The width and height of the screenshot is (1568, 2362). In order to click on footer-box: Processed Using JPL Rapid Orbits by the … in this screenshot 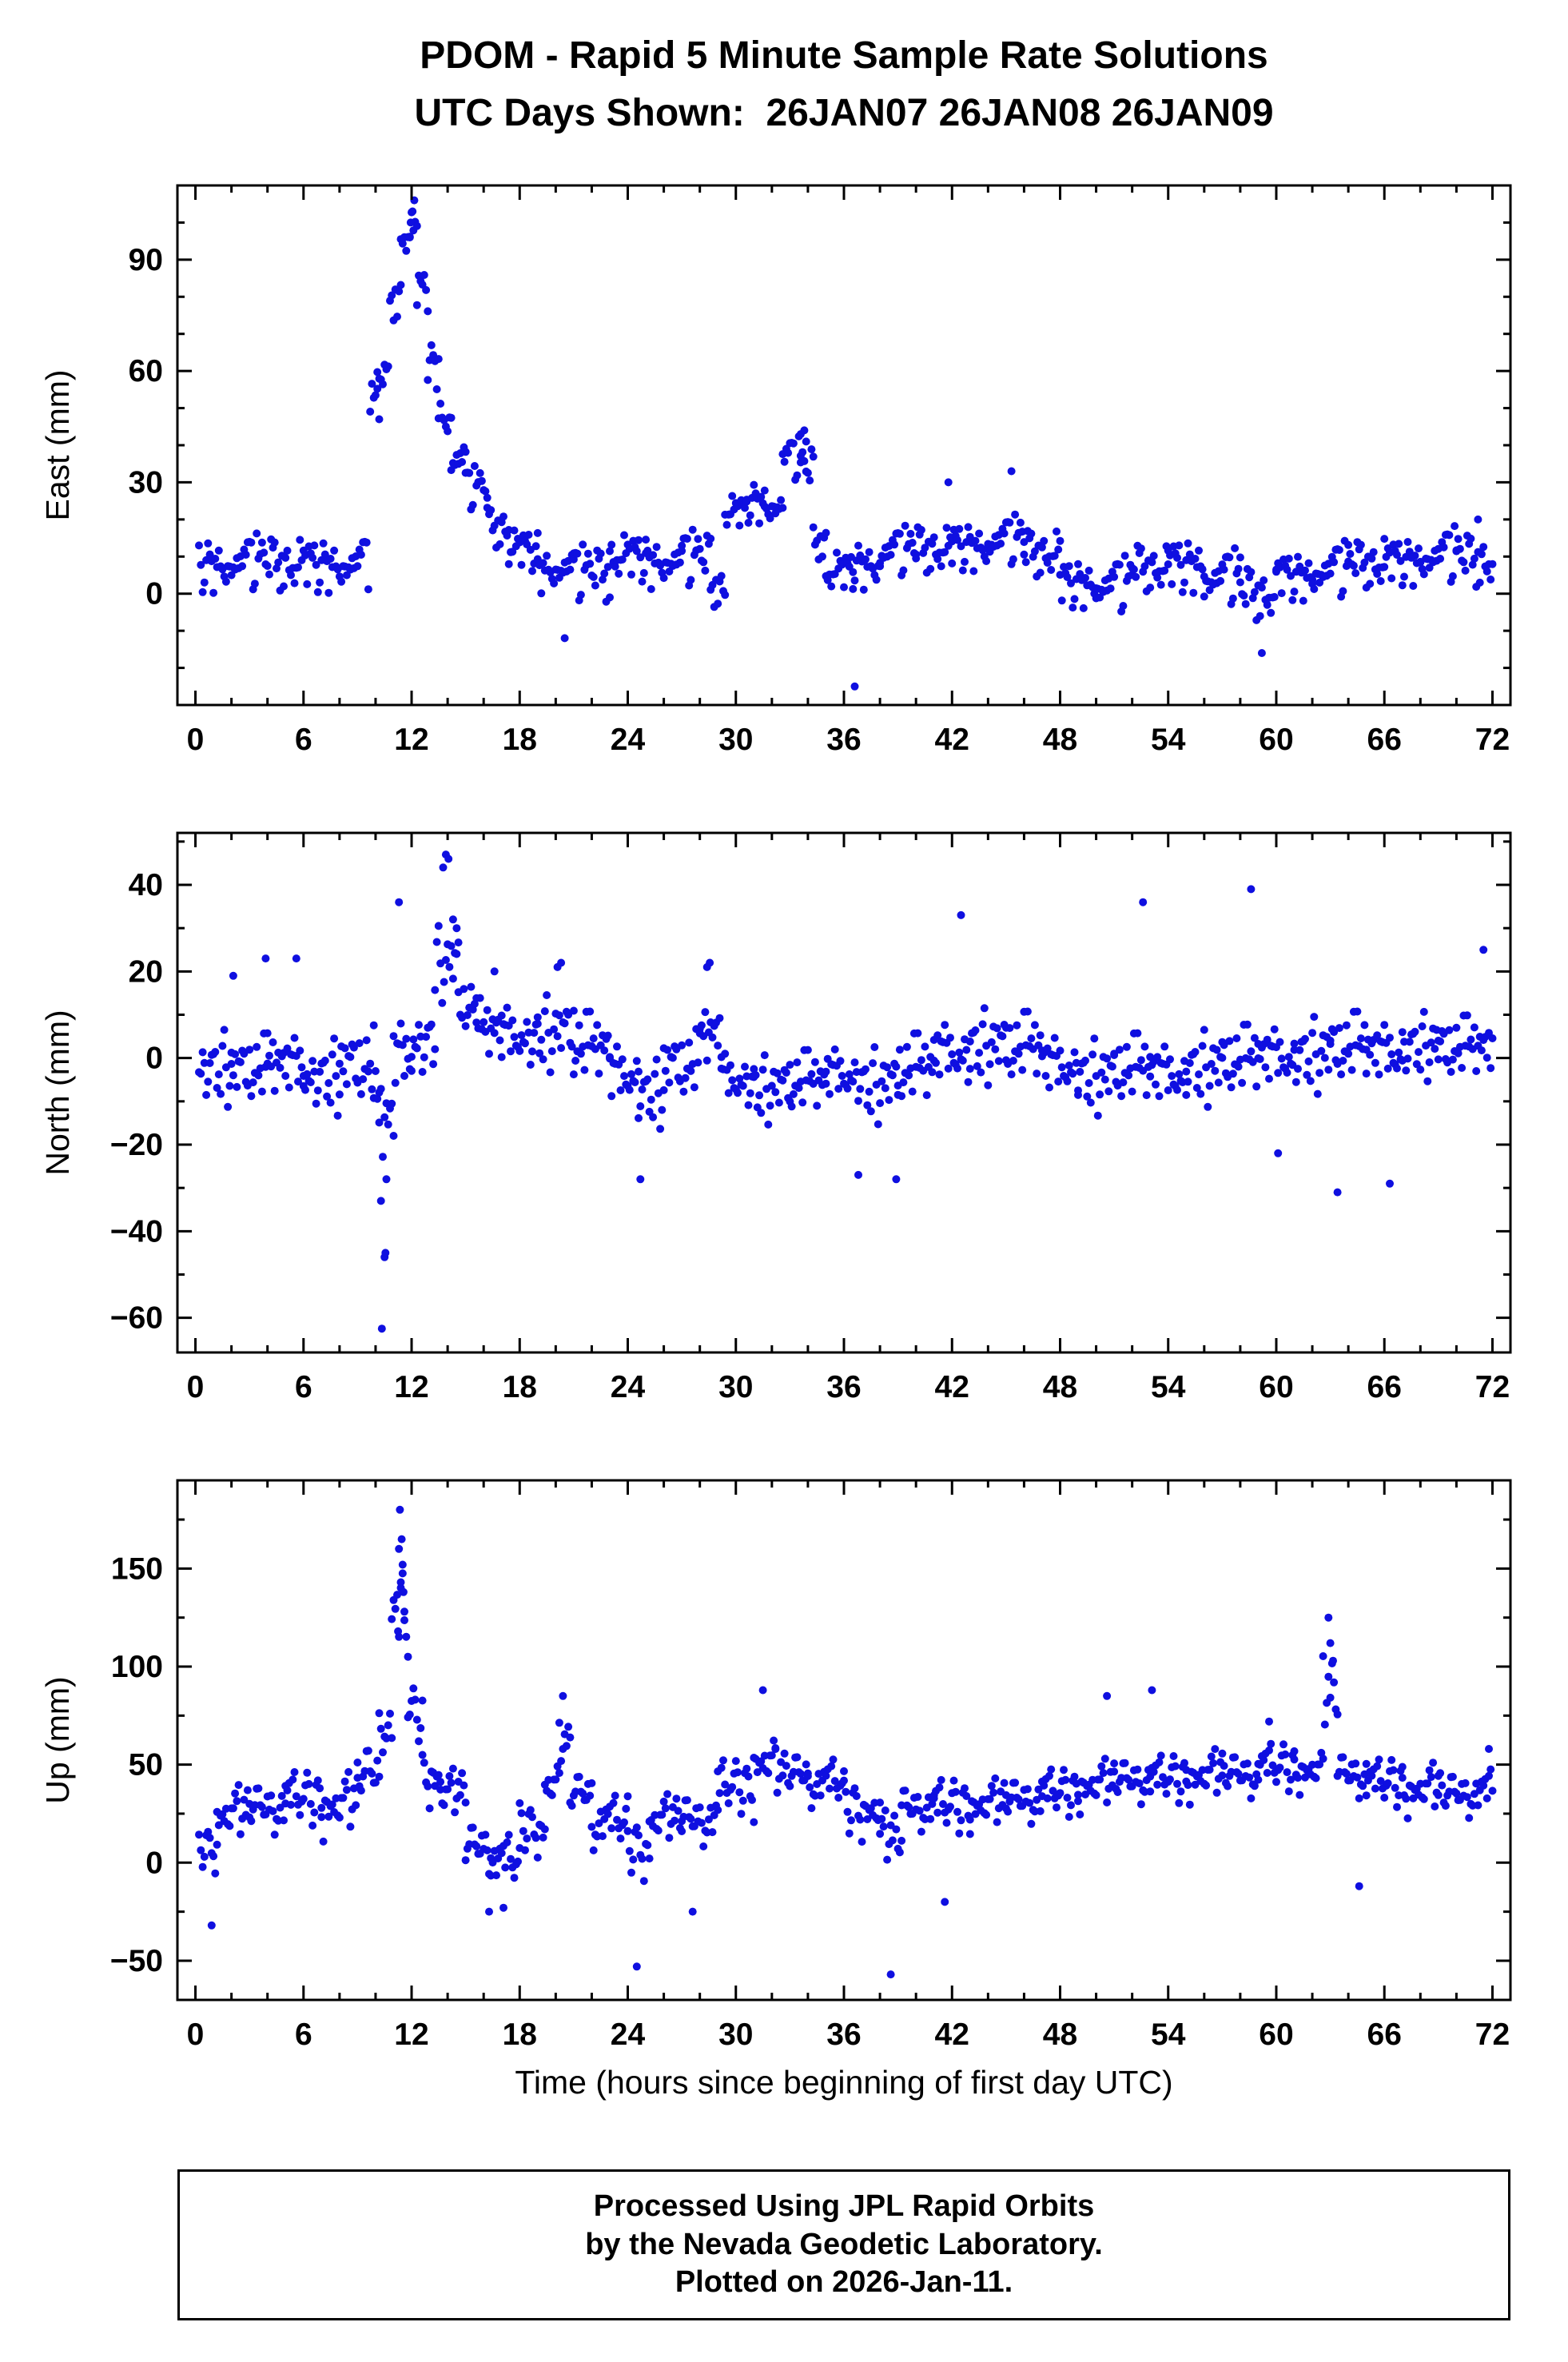, I will do `click(844, 2244)`.